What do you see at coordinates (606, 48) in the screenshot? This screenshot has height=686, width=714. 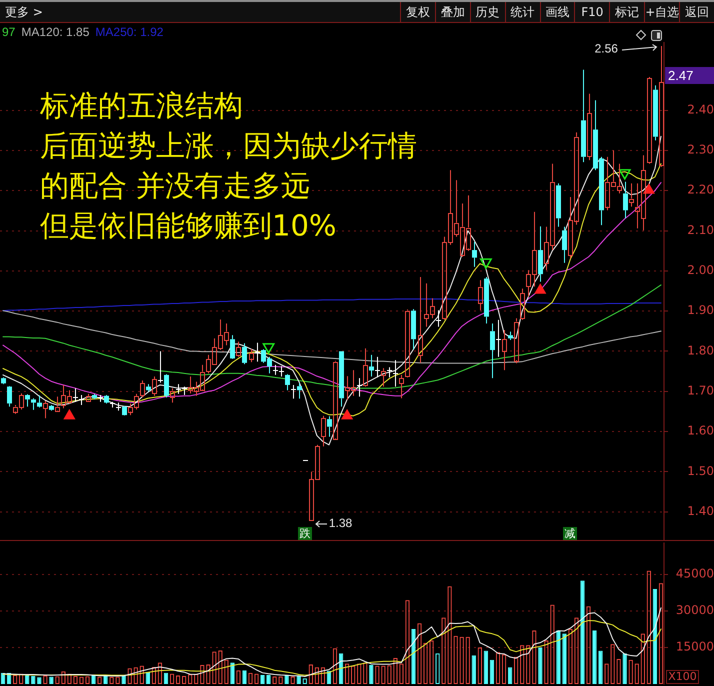 I see `annotation: 2.56` at bounding box center [606, 48].